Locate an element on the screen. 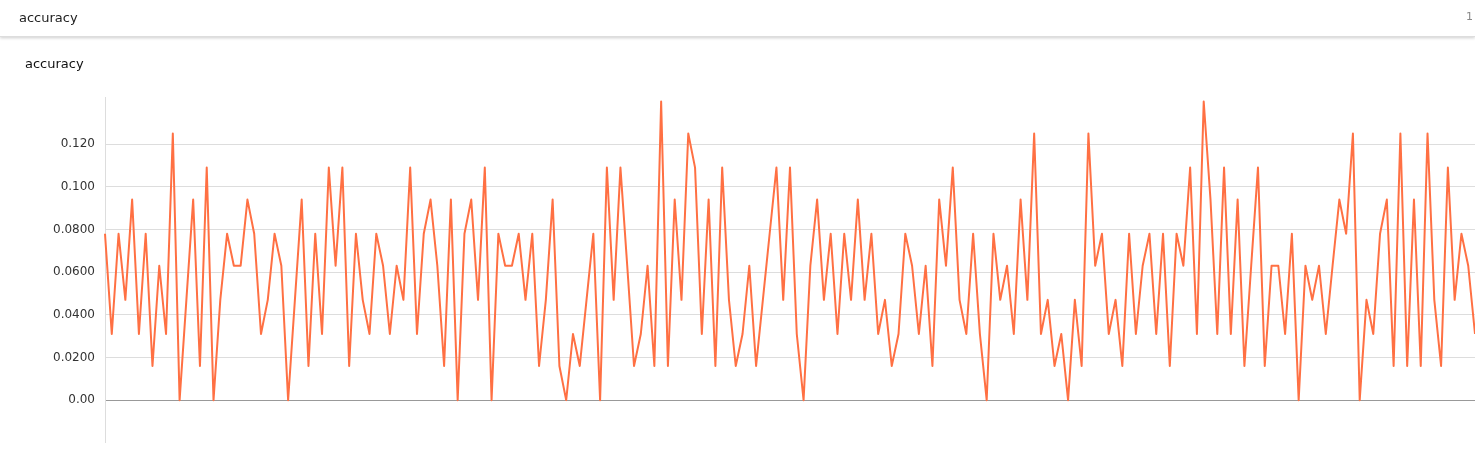  text: accuracy is located at coordinates (48, 17).